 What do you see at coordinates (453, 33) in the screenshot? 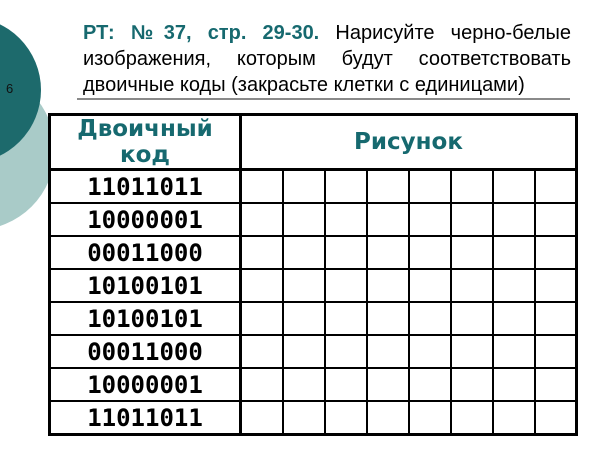
I see `title-task-text-1: Нарисуйте черно-белые` at bounding box center [453, 33].